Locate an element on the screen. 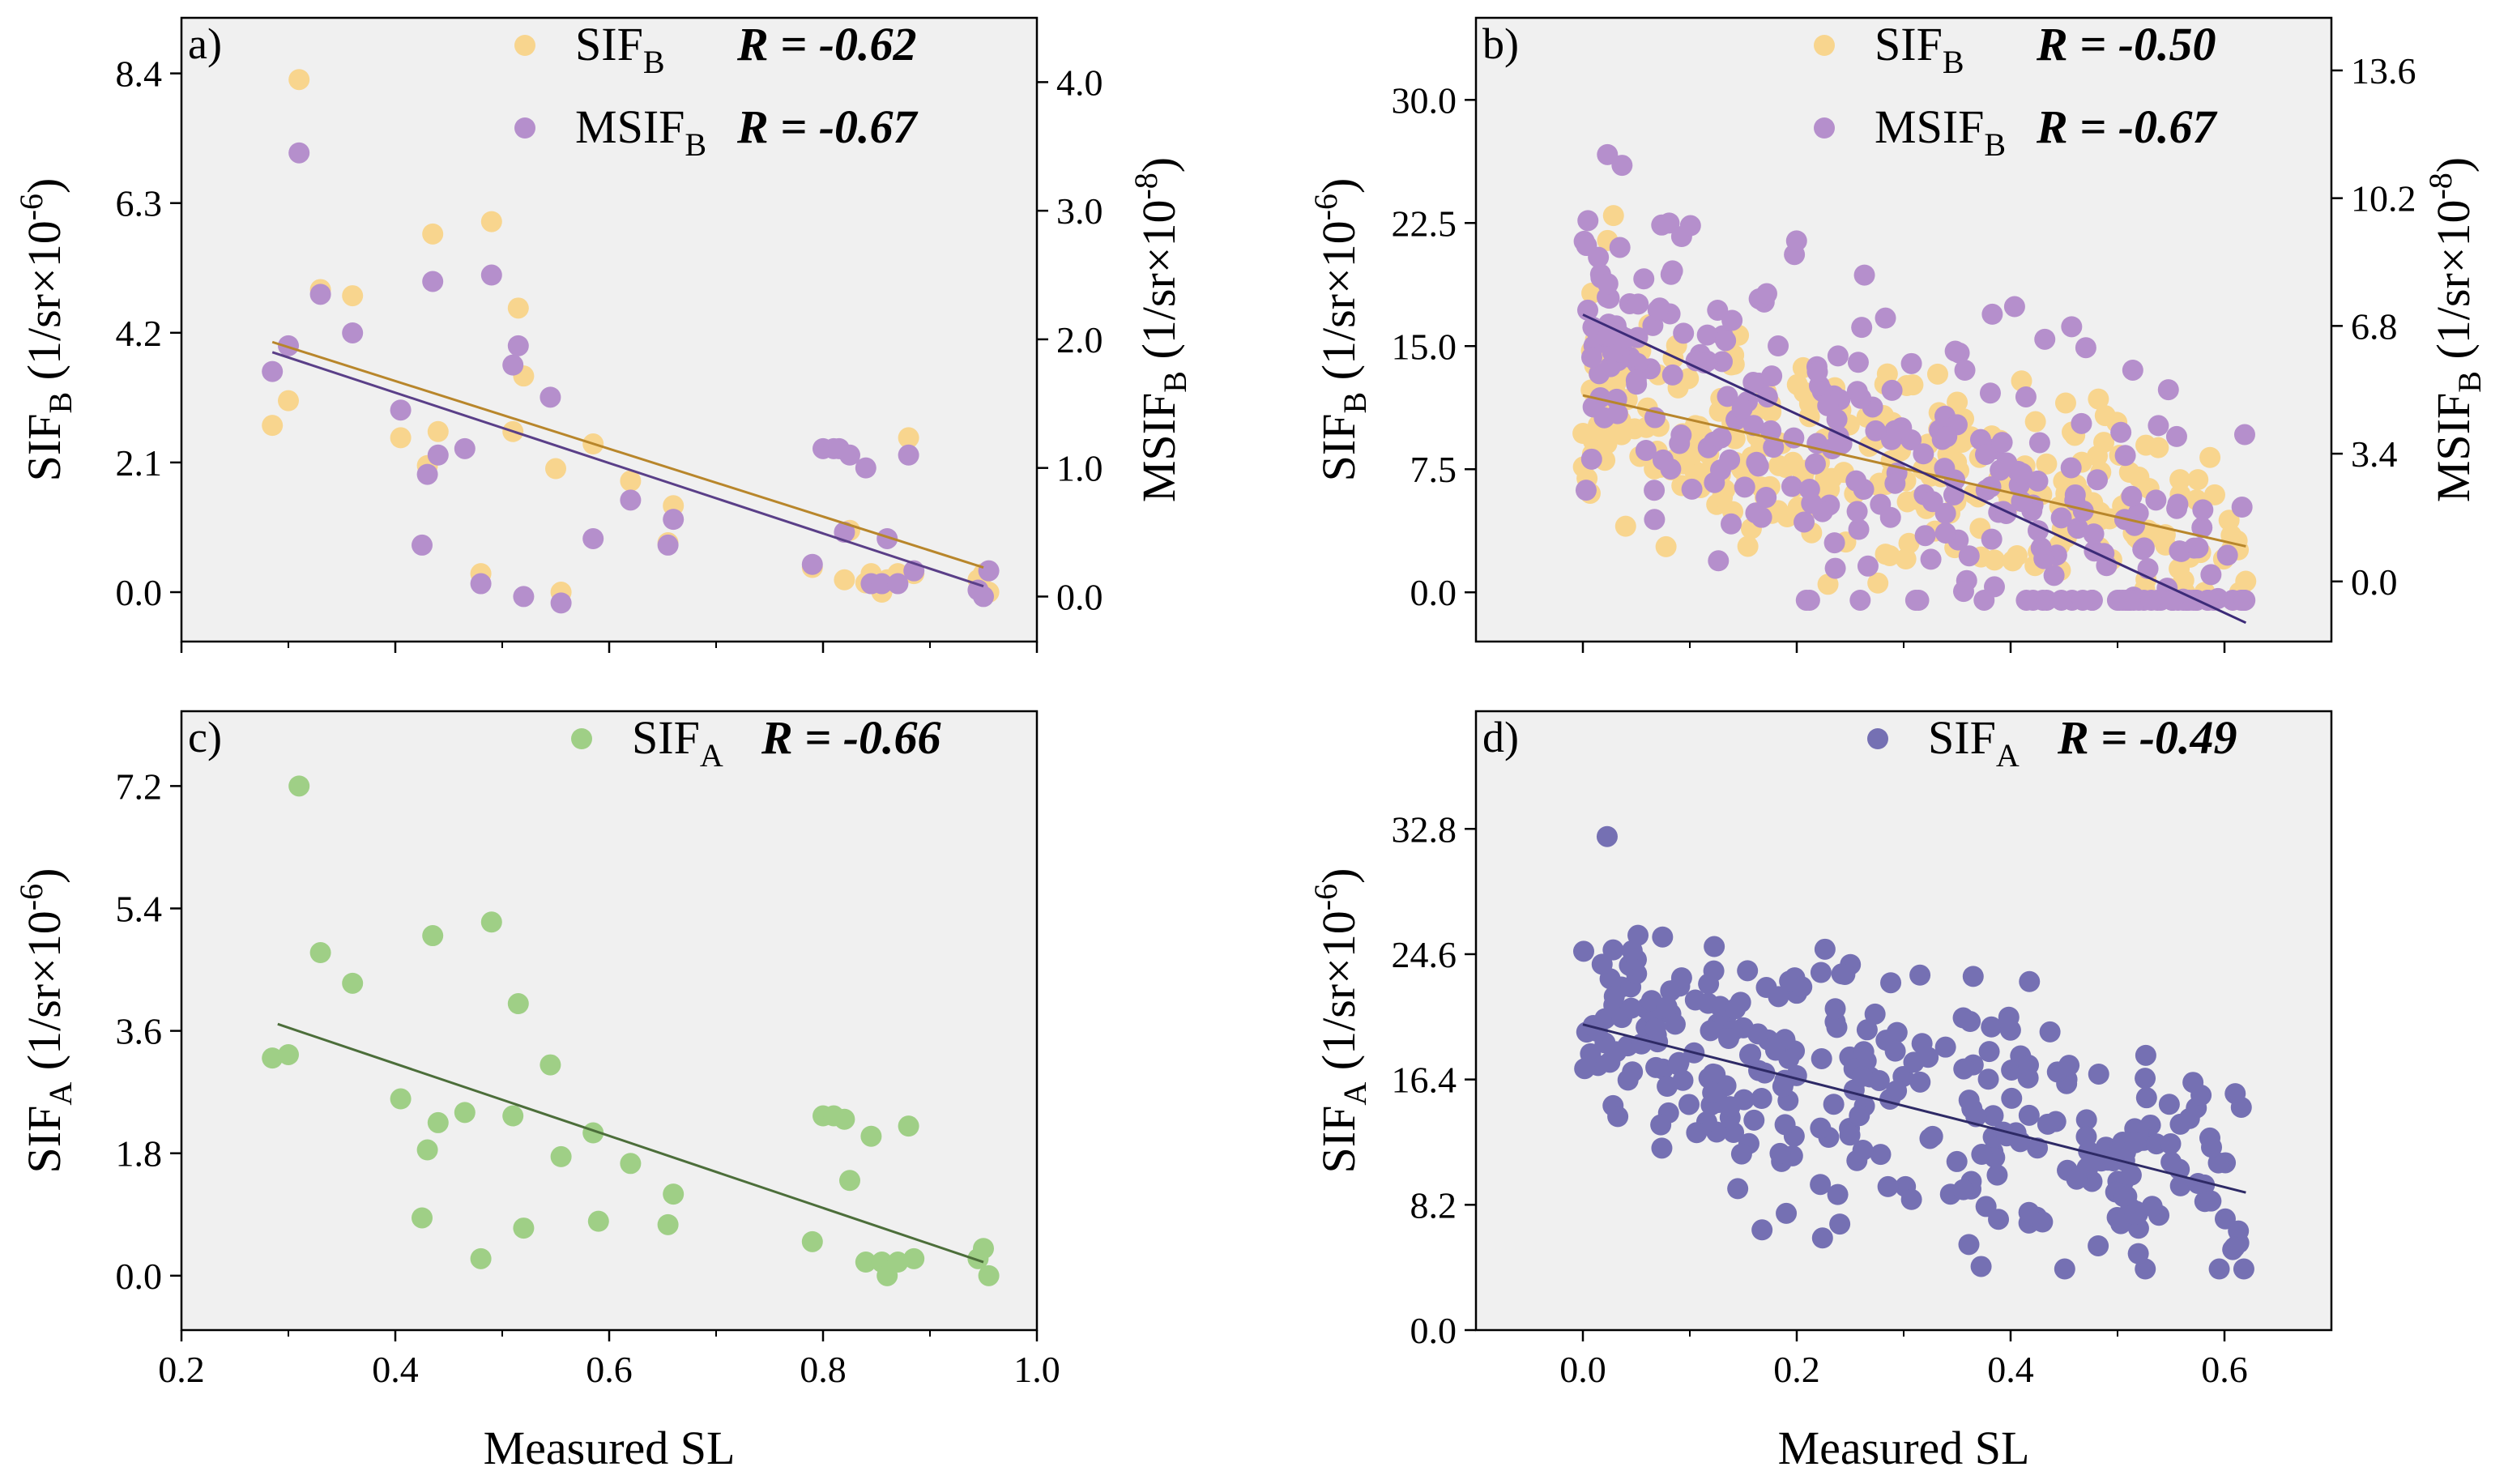 This screenshot has height=1484, width=2508. y-tick-label: 2.1 is located at coordinates (139, 463).